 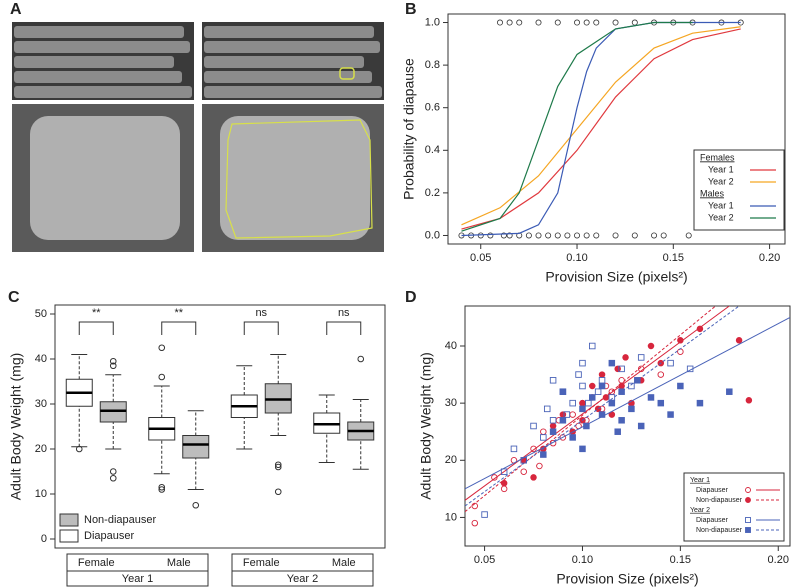 I want to click on legend-group-title: Year 2, so click(x=700, y=510).